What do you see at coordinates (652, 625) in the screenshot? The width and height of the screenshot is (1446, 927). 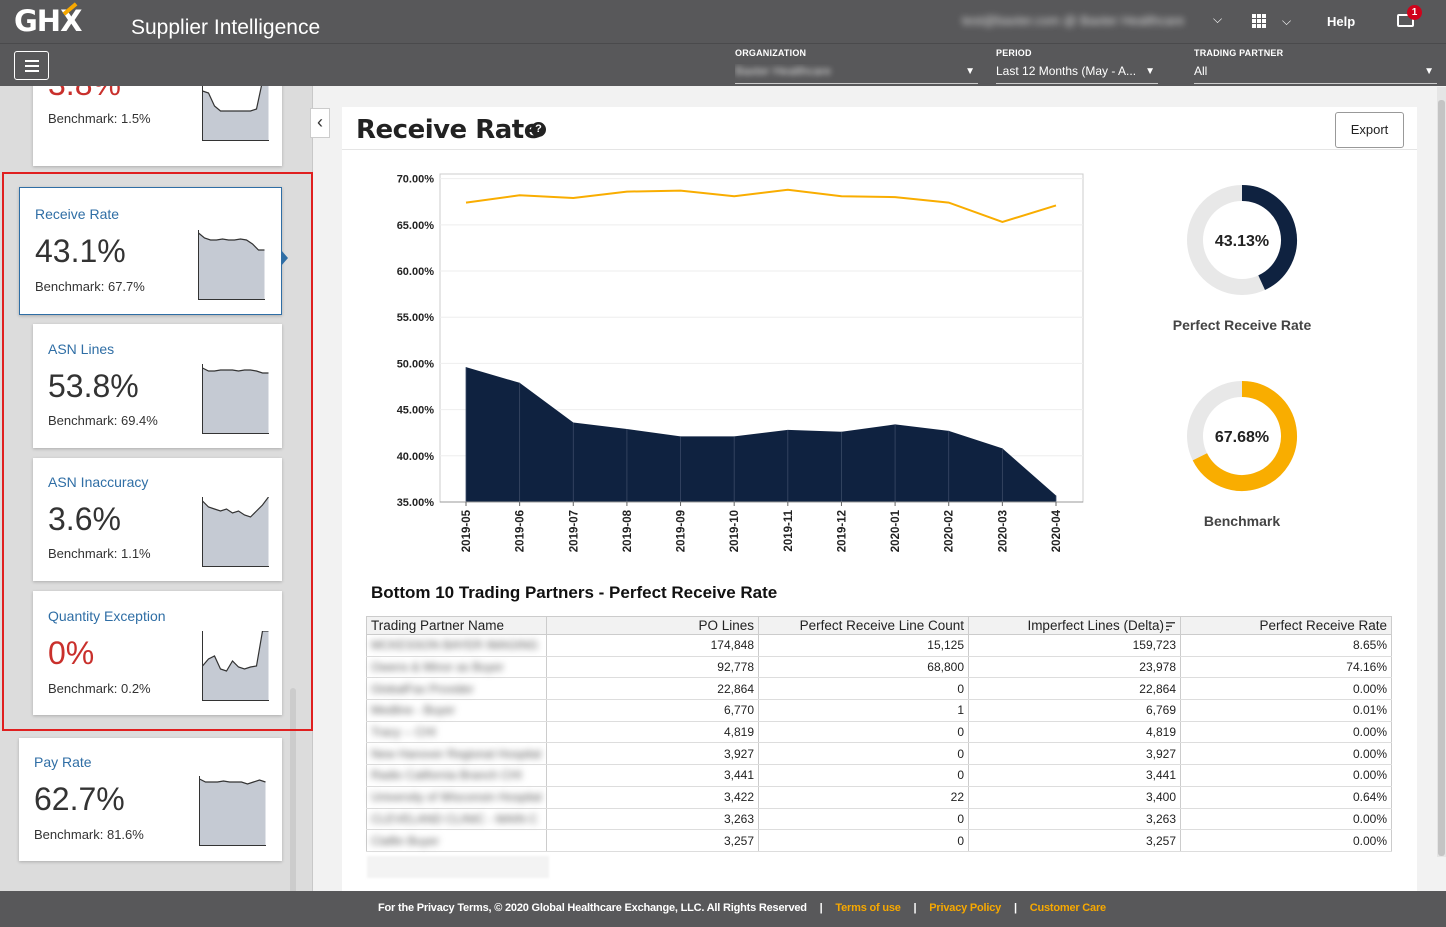 I see `column-header: PO Lines` at bounding box center [652, 625].